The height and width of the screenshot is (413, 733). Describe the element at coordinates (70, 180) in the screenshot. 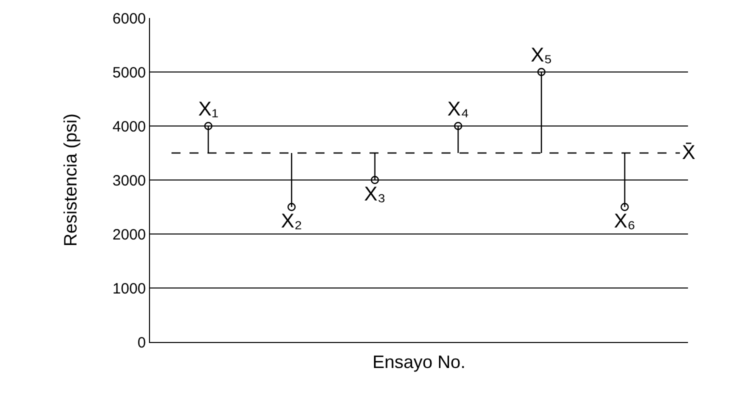

I see `y-axis-title: Resistencia (psi)` at that location.